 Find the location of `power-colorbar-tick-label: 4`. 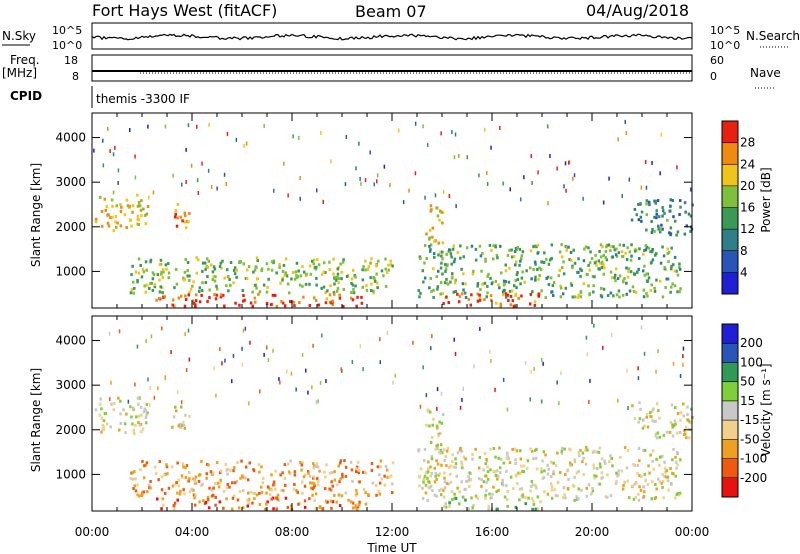

power-colorbar-tick-label: 4 is located at coordinates (744, 272).